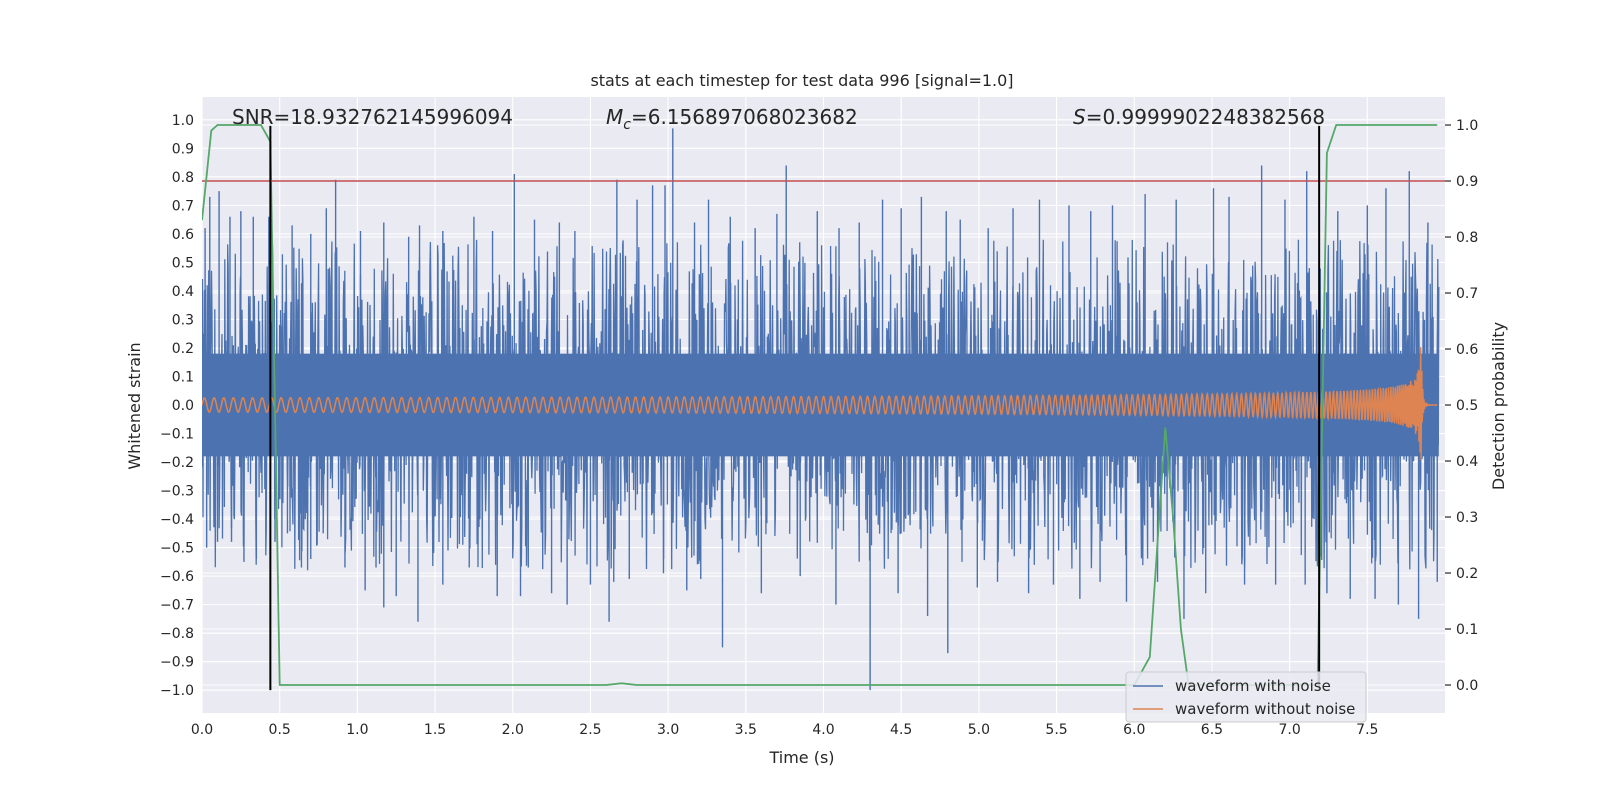  Describe the element at coordinates (183, 178) in the screenshot. I see `y-tick-label: 0.8` at that location.